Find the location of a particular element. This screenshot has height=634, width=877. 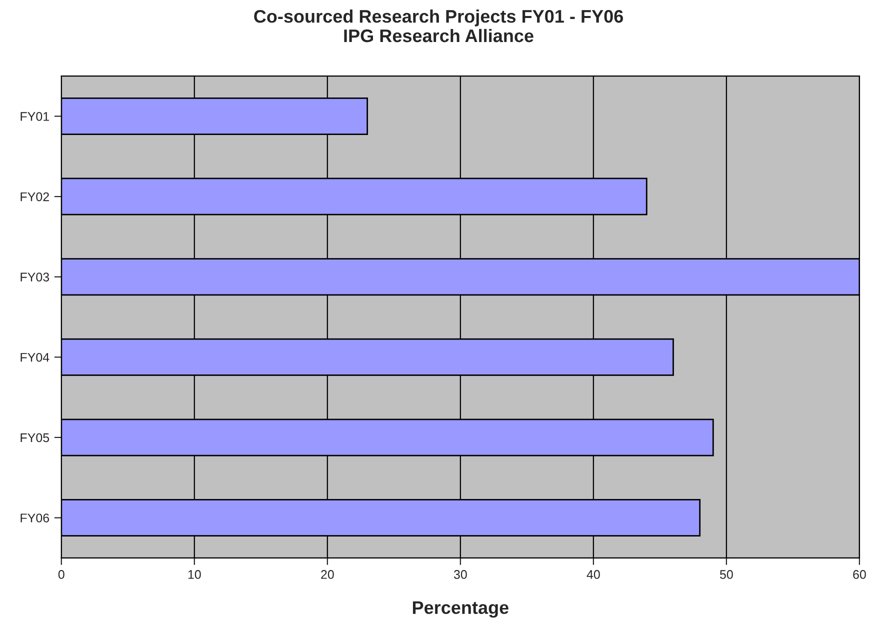

chart-subtitle: IPG Research Alliance is located at coordinates (439, 35).